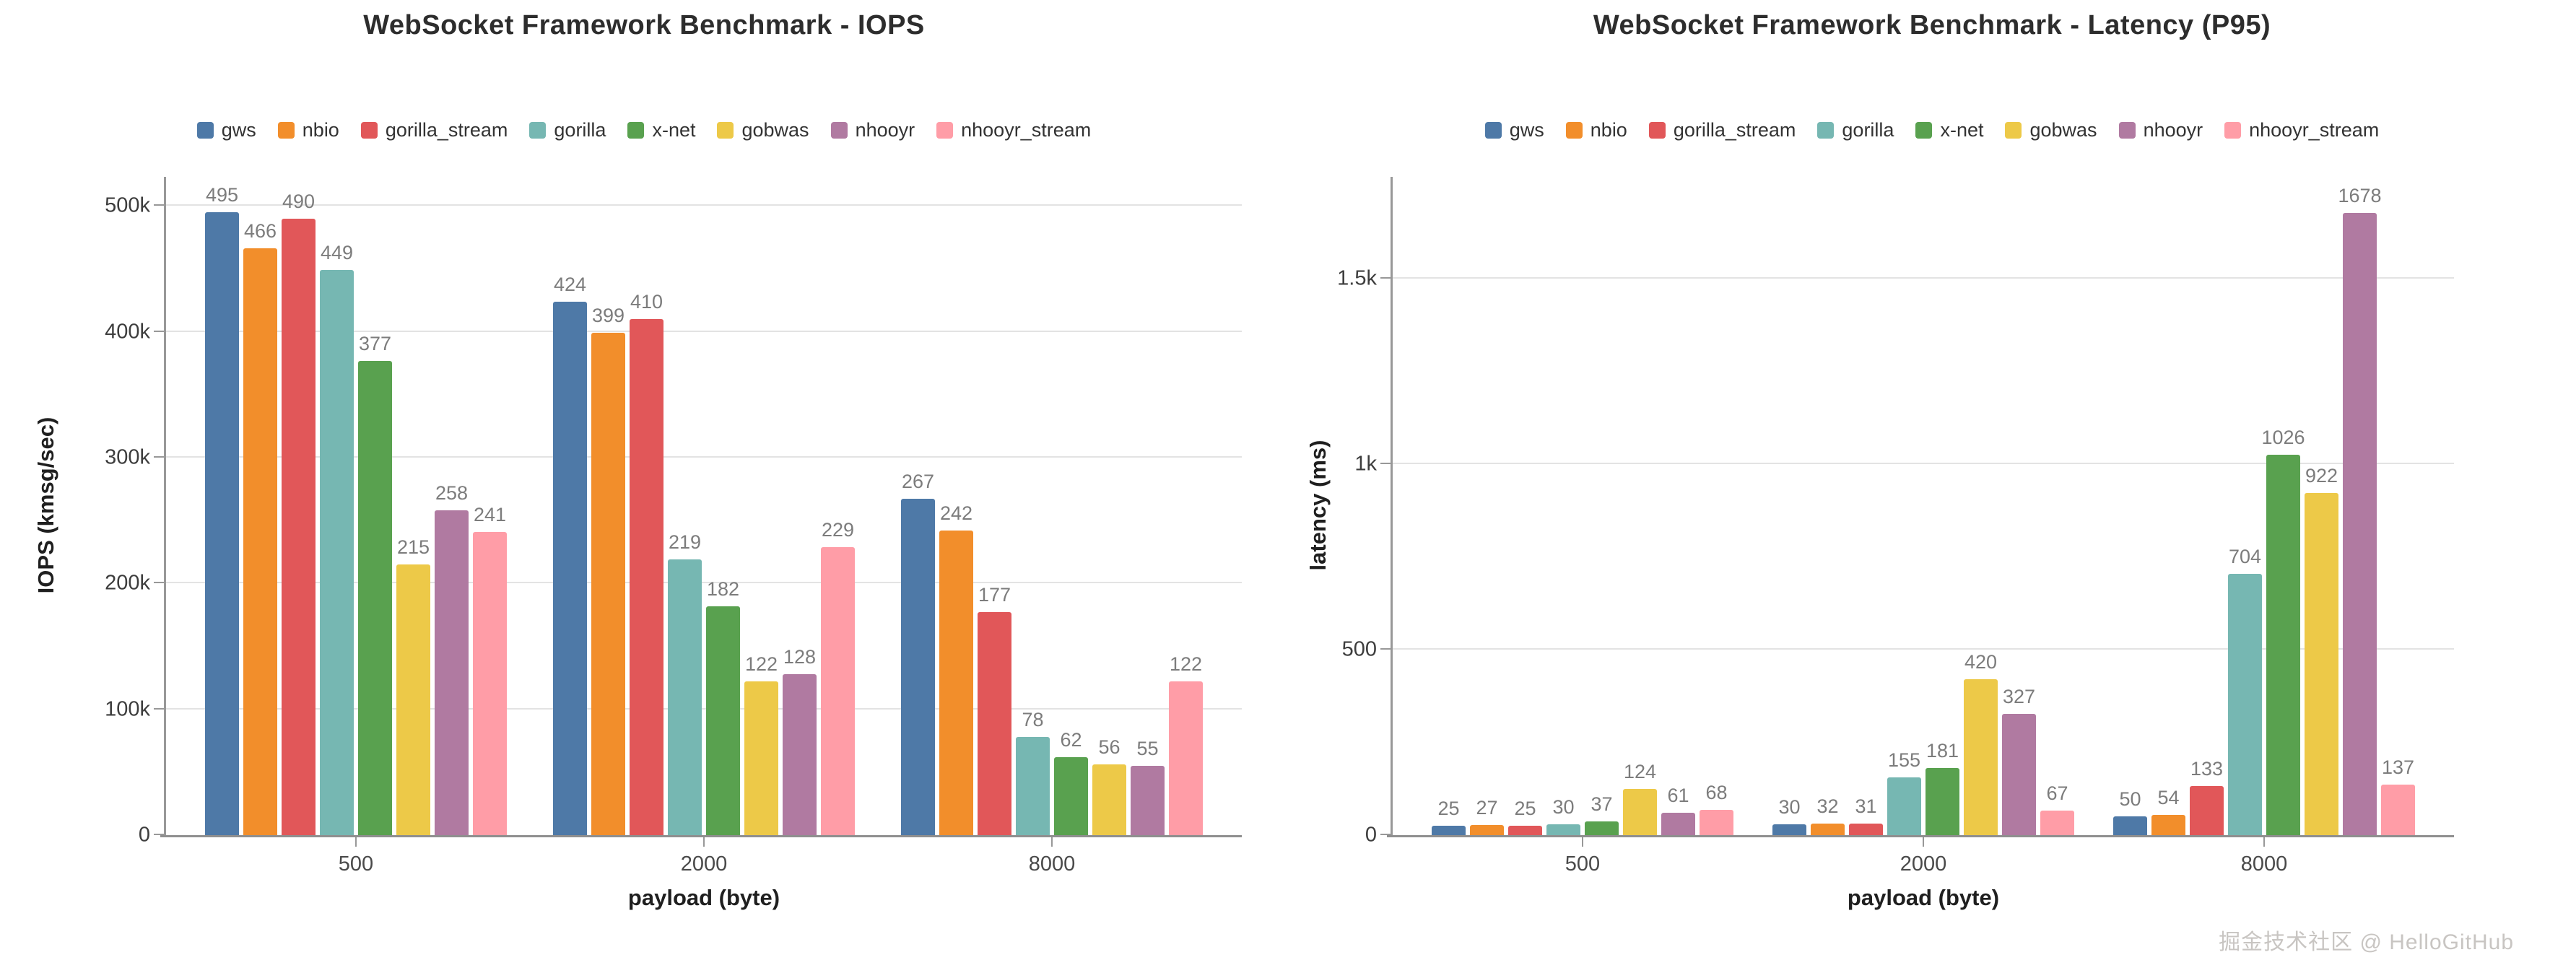 This screenshot has width=2576, height=973. I want to click on legend-item-gorilla: gorilla, so click(1856, 130).